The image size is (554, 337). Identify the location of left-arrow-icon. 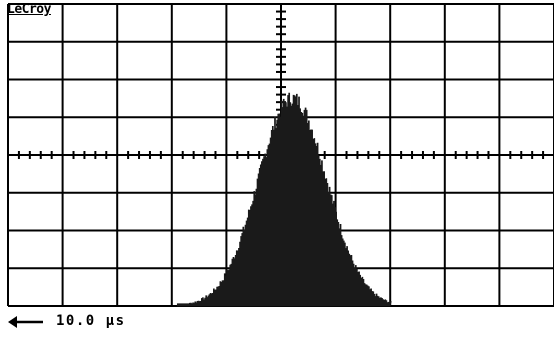
(26, 321).